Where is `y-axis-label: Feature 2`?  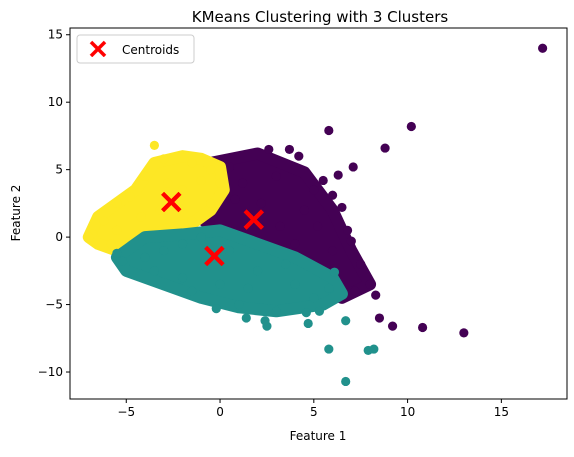
y-axis-label: Feature 2 is located at coordinates (16, 213).